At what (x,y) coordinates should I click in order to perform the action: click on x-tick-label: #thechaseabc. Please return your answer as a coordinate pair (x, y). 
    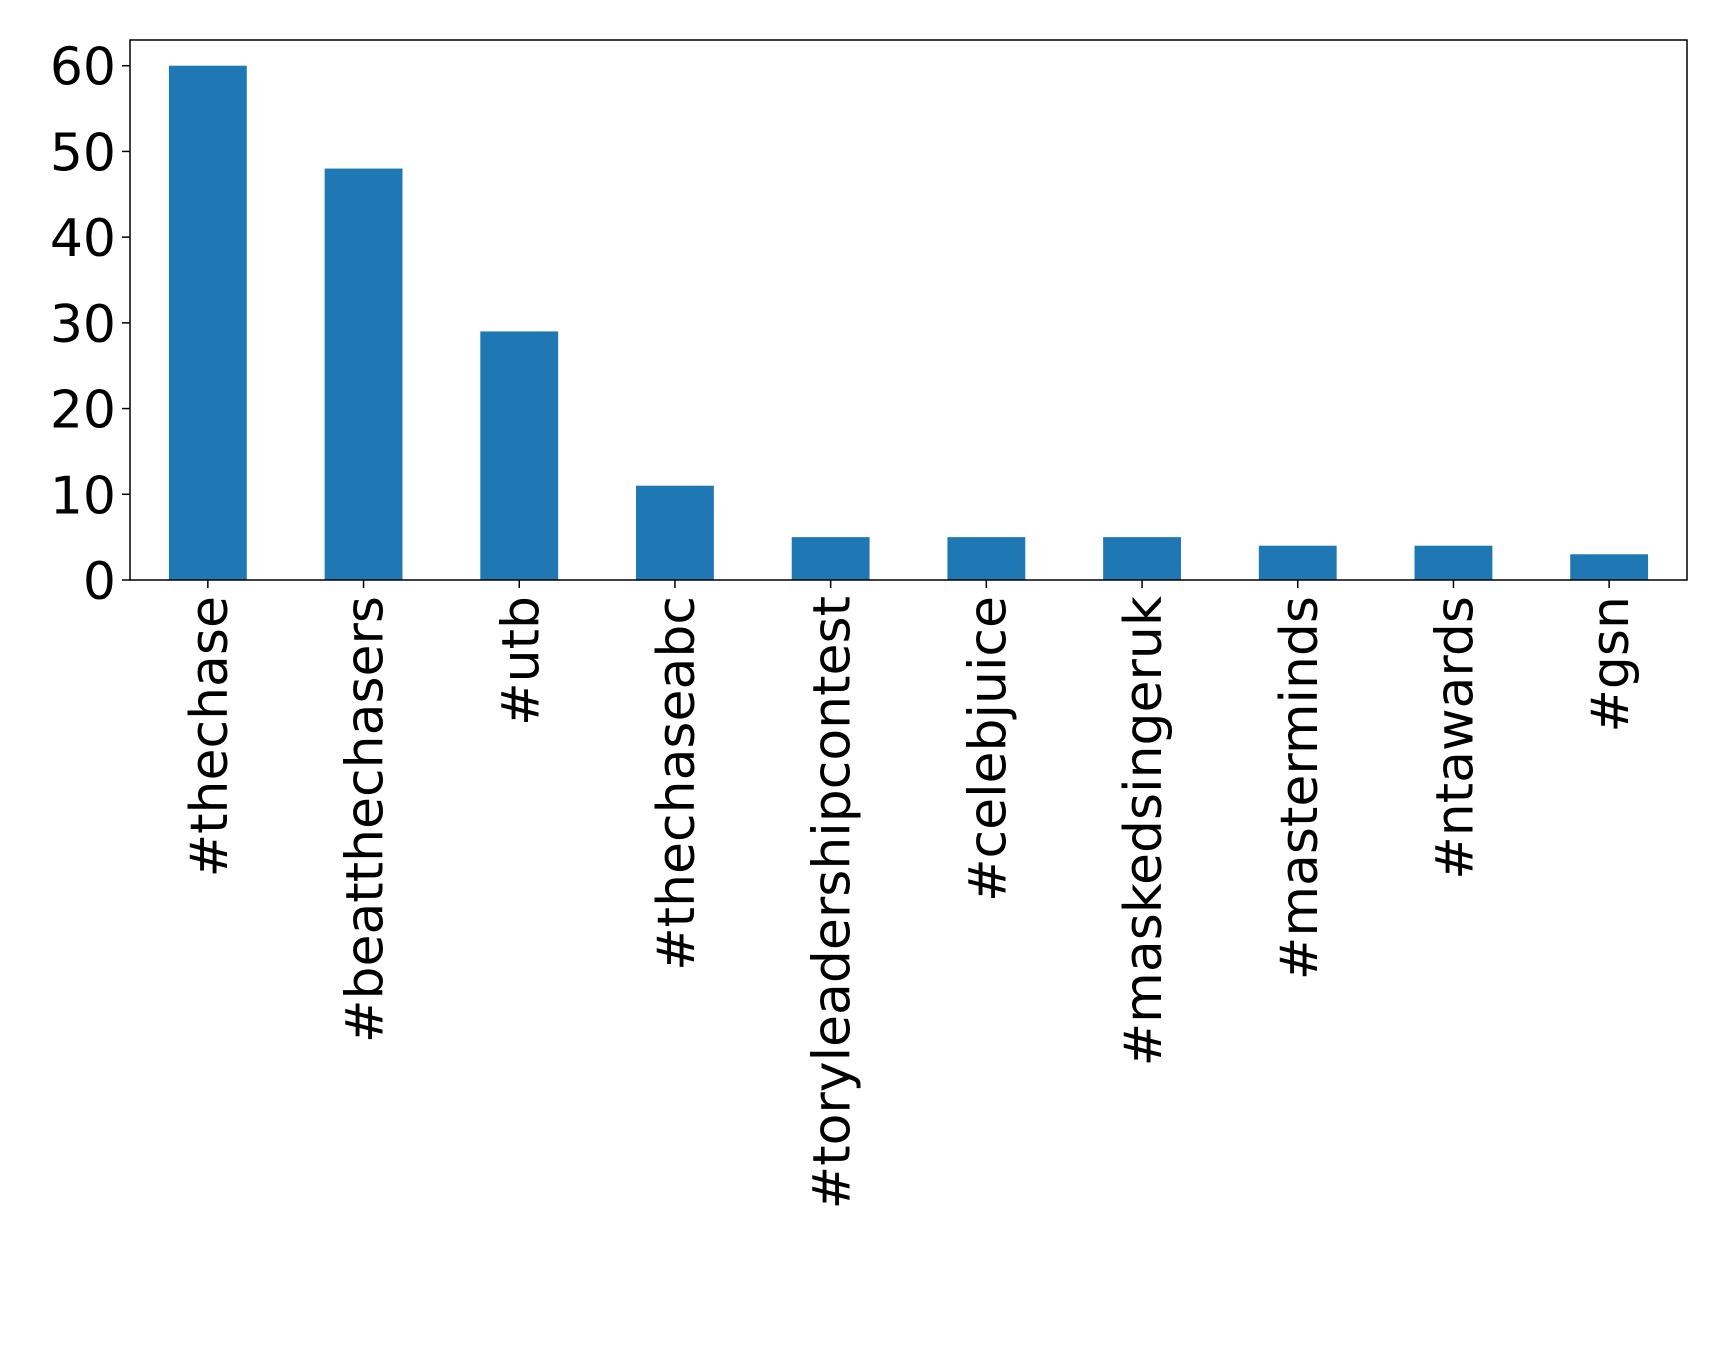
    Looking at the image, I should click on (677, 783).